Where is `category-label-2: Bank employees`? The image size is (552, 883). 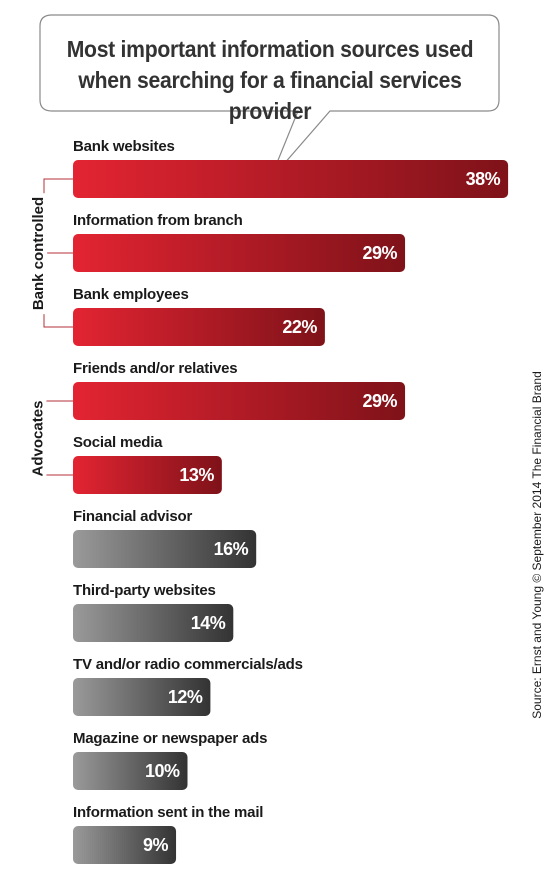 category-label-2: Bank employees is located at coordinates (131, 294).